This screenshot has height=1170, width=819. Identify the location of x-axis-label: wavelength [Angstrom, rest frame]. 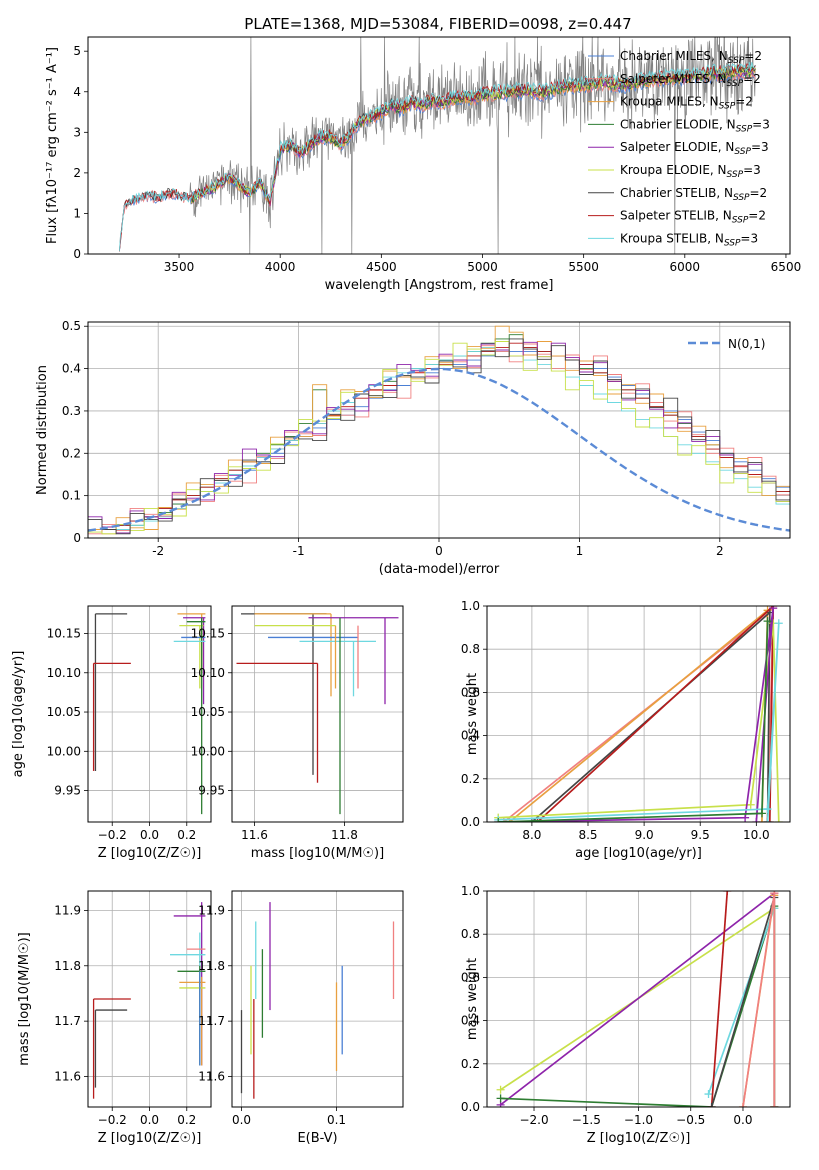
(439, 285).